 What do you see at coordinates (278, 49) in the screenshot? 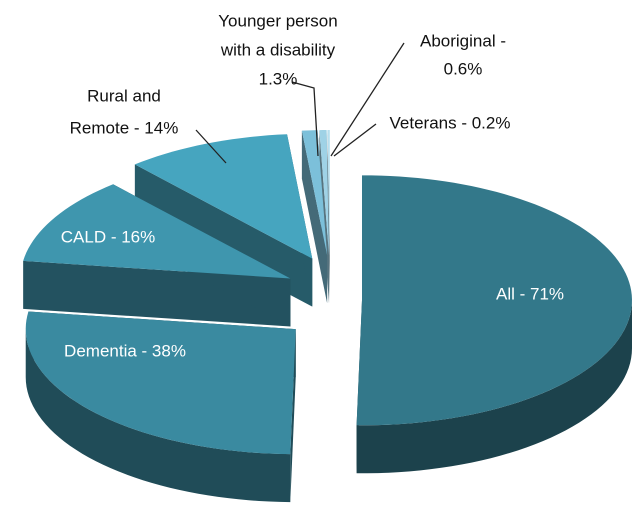
I see `data-label: with a disability` at bounding box center [278, 49].